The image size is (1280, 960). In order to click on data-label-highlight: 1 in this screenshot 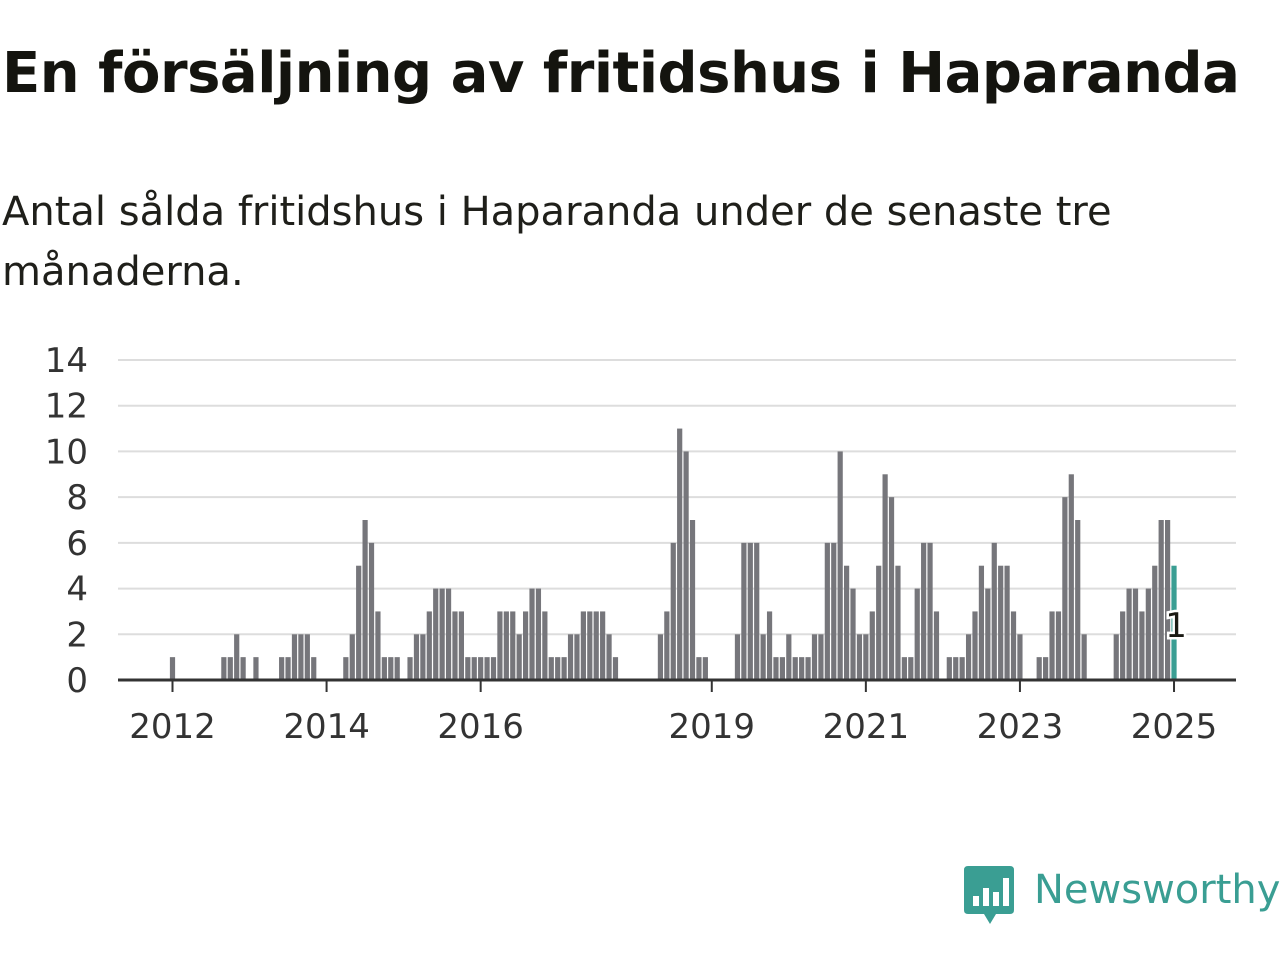, I will do `click(1176, 626)`.